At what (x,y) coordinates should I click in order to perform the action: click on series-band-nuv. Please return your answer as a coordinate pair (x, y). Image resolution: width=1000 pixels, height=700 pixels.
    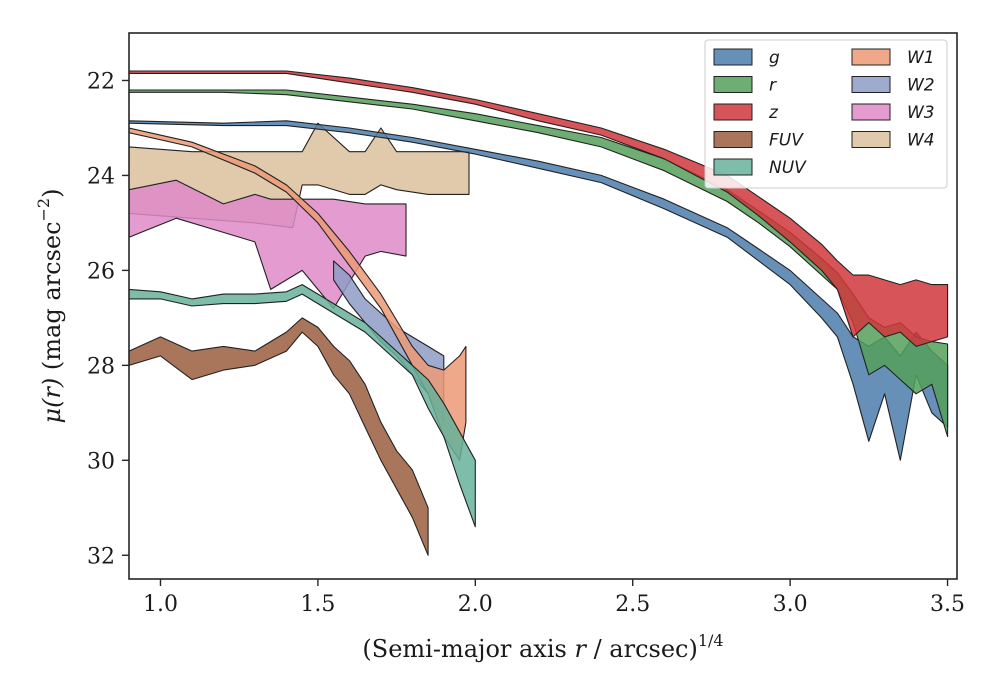
    Looking at the image, I should click on (302, 406).